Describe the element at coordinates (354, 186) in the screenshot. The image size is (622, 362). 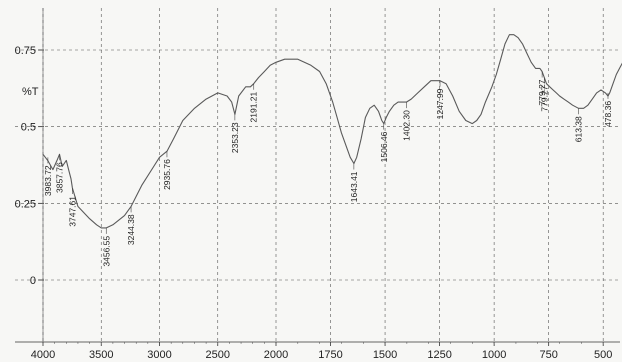
I see `peak-label: 1643.41` at that location.